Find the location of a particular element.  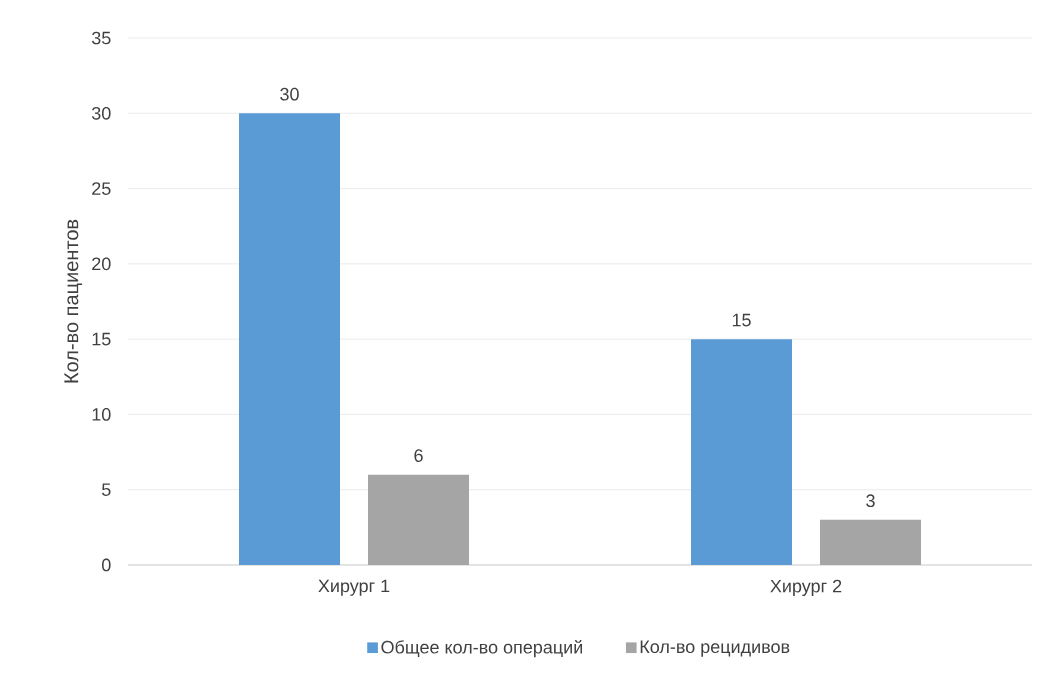

x-tick-label: Хирург 2 is located at coordinates (806, 588).